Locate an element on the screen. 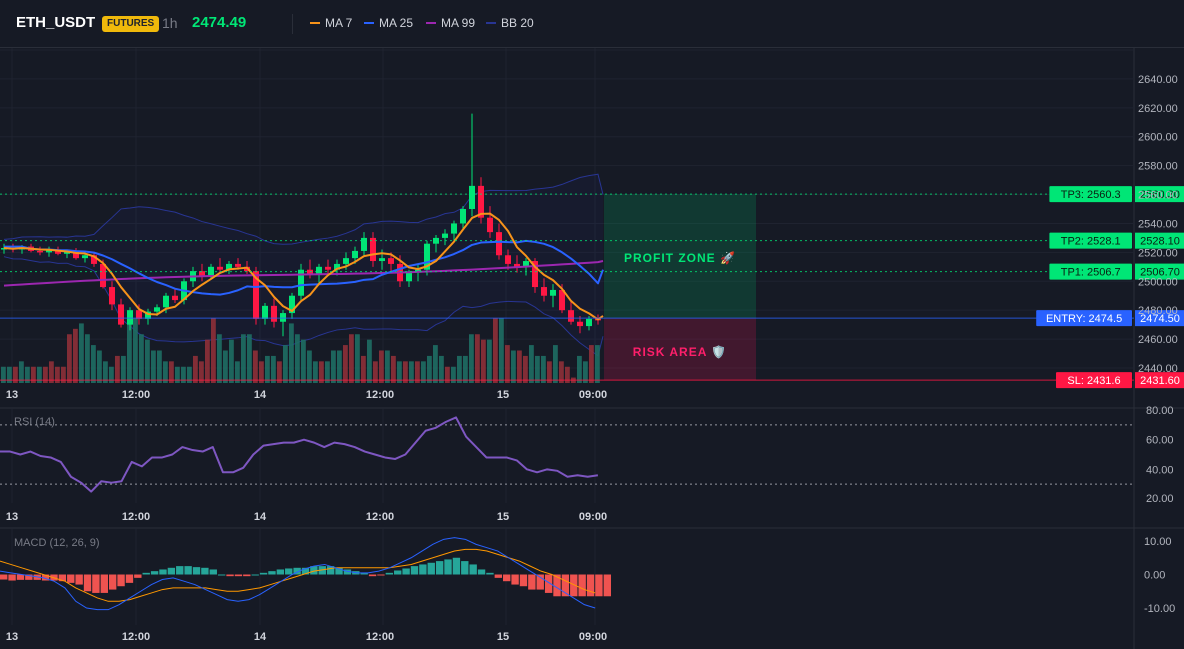  level-tag-box is located at coordinates (1094, 380).